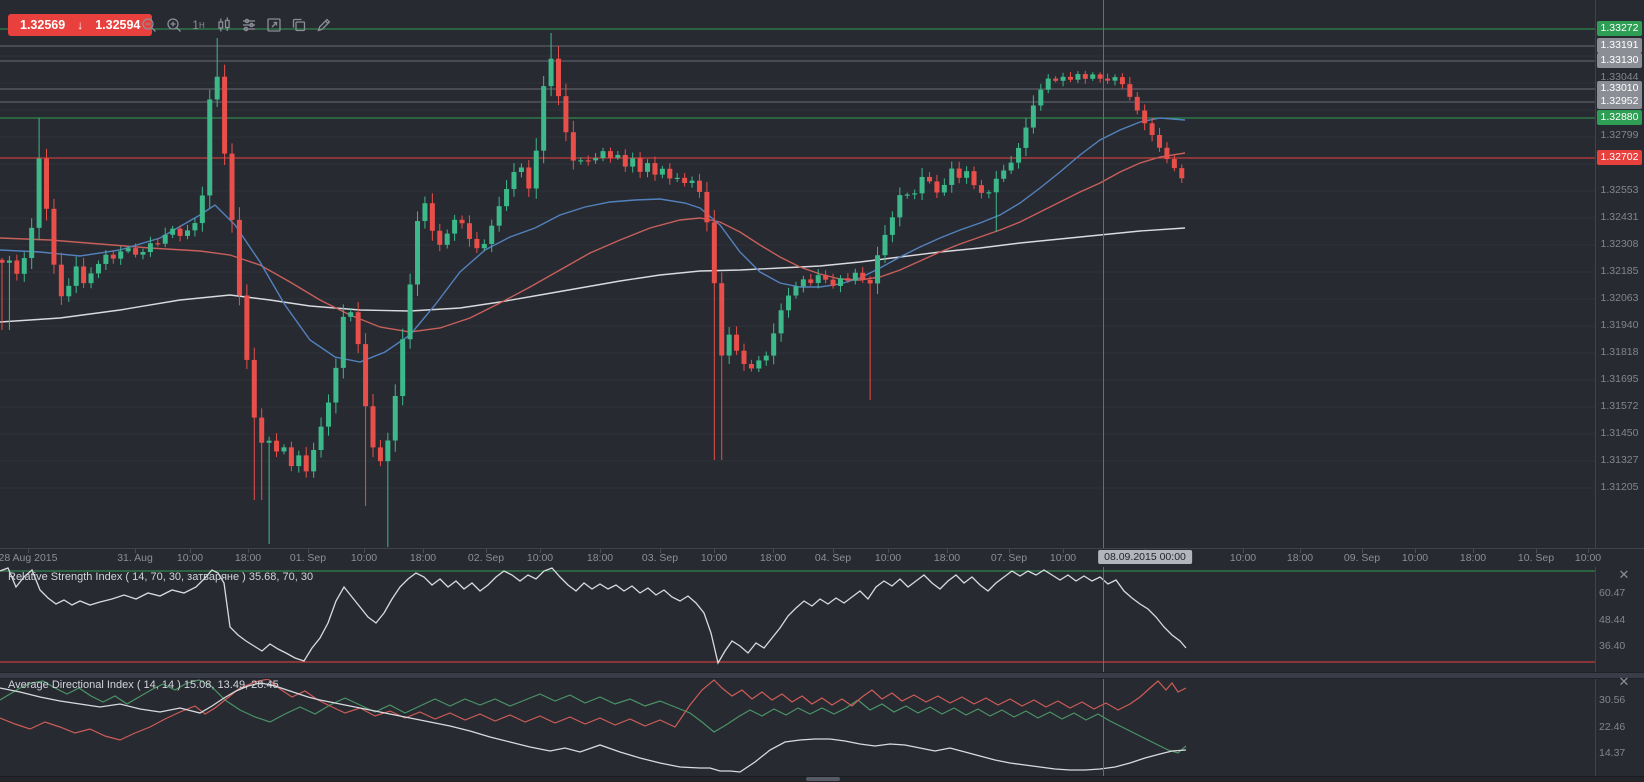  What do you see at coordinates (1612, 646) in the screenshot?
I see `rsi-axis-value: 36.40` at bounding box center [1612, 646].